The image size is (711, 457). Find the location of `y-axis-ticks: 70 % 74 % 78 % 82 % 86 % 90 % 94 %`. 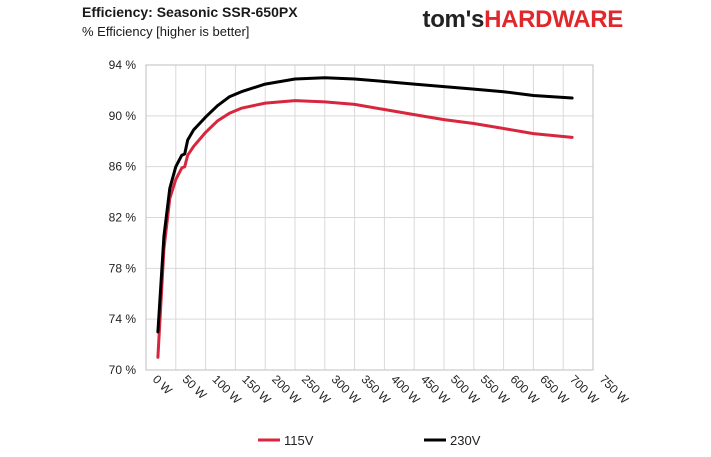

y-axis-ticks: 70 % 74 % 78 % 82 % 86 % 90 % 94 % is located at coordinates (123, 217).